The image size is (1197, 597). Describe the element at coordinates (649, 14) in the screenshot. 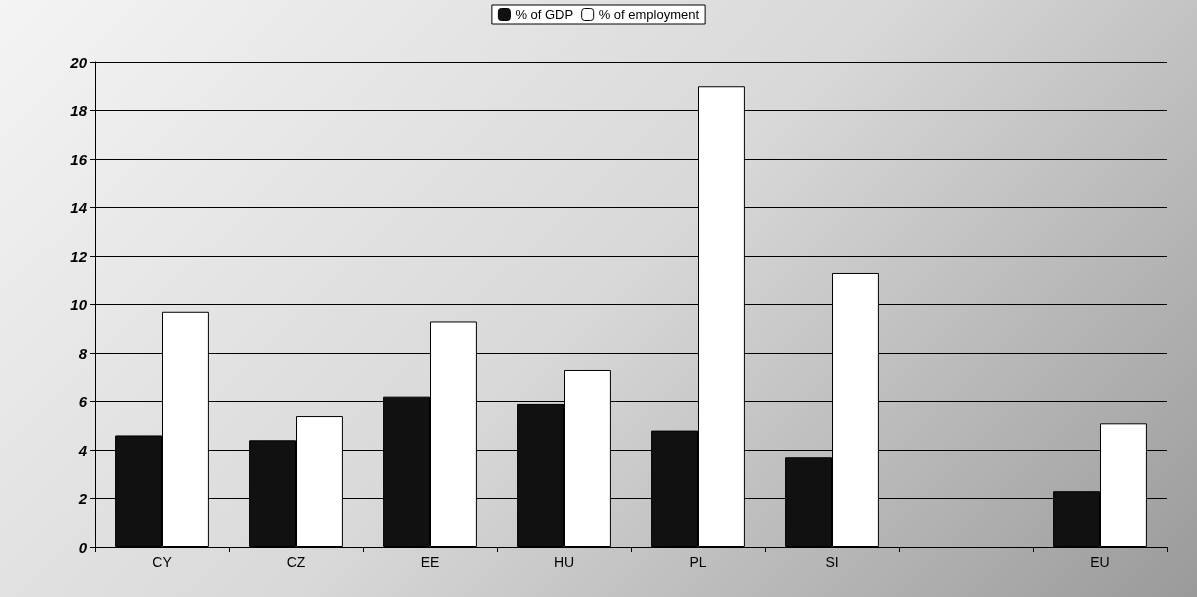

I see `legend-label: % of employment` at that location.